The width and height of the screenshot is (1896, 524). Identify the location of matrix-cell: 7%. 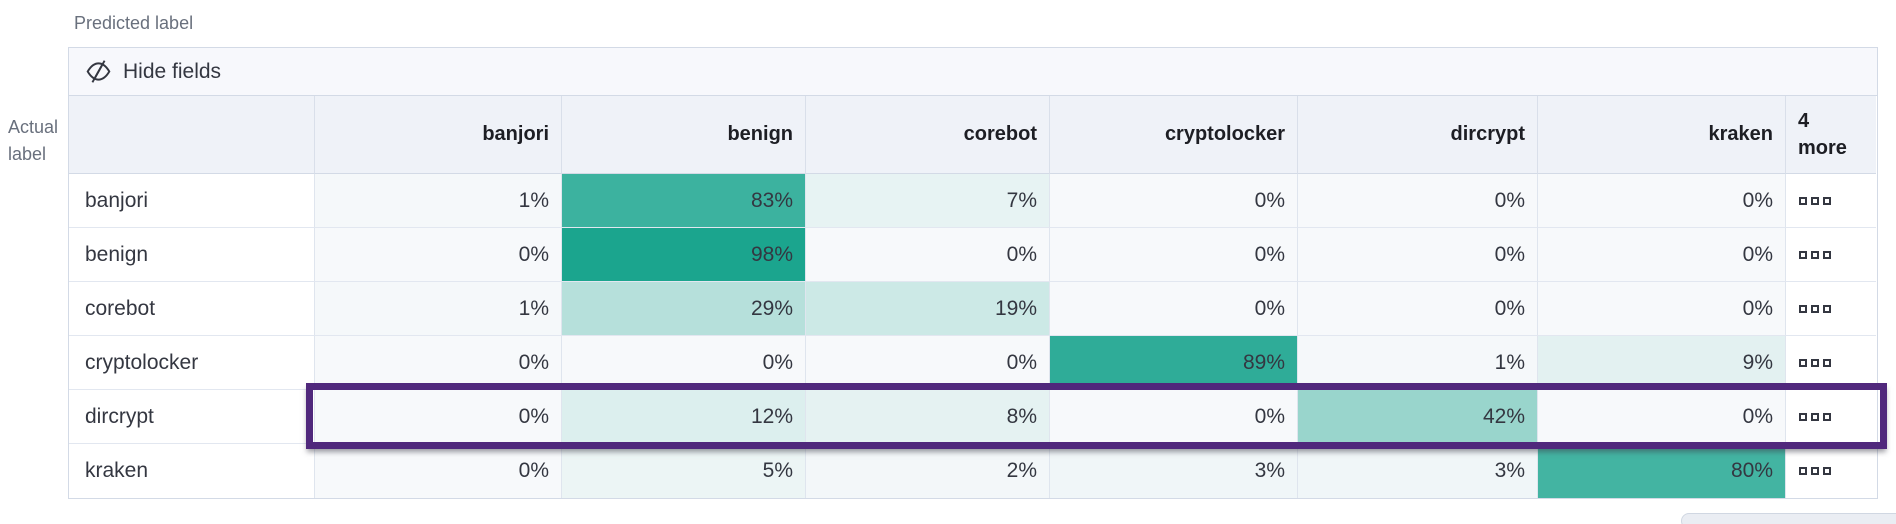
(928, 201).